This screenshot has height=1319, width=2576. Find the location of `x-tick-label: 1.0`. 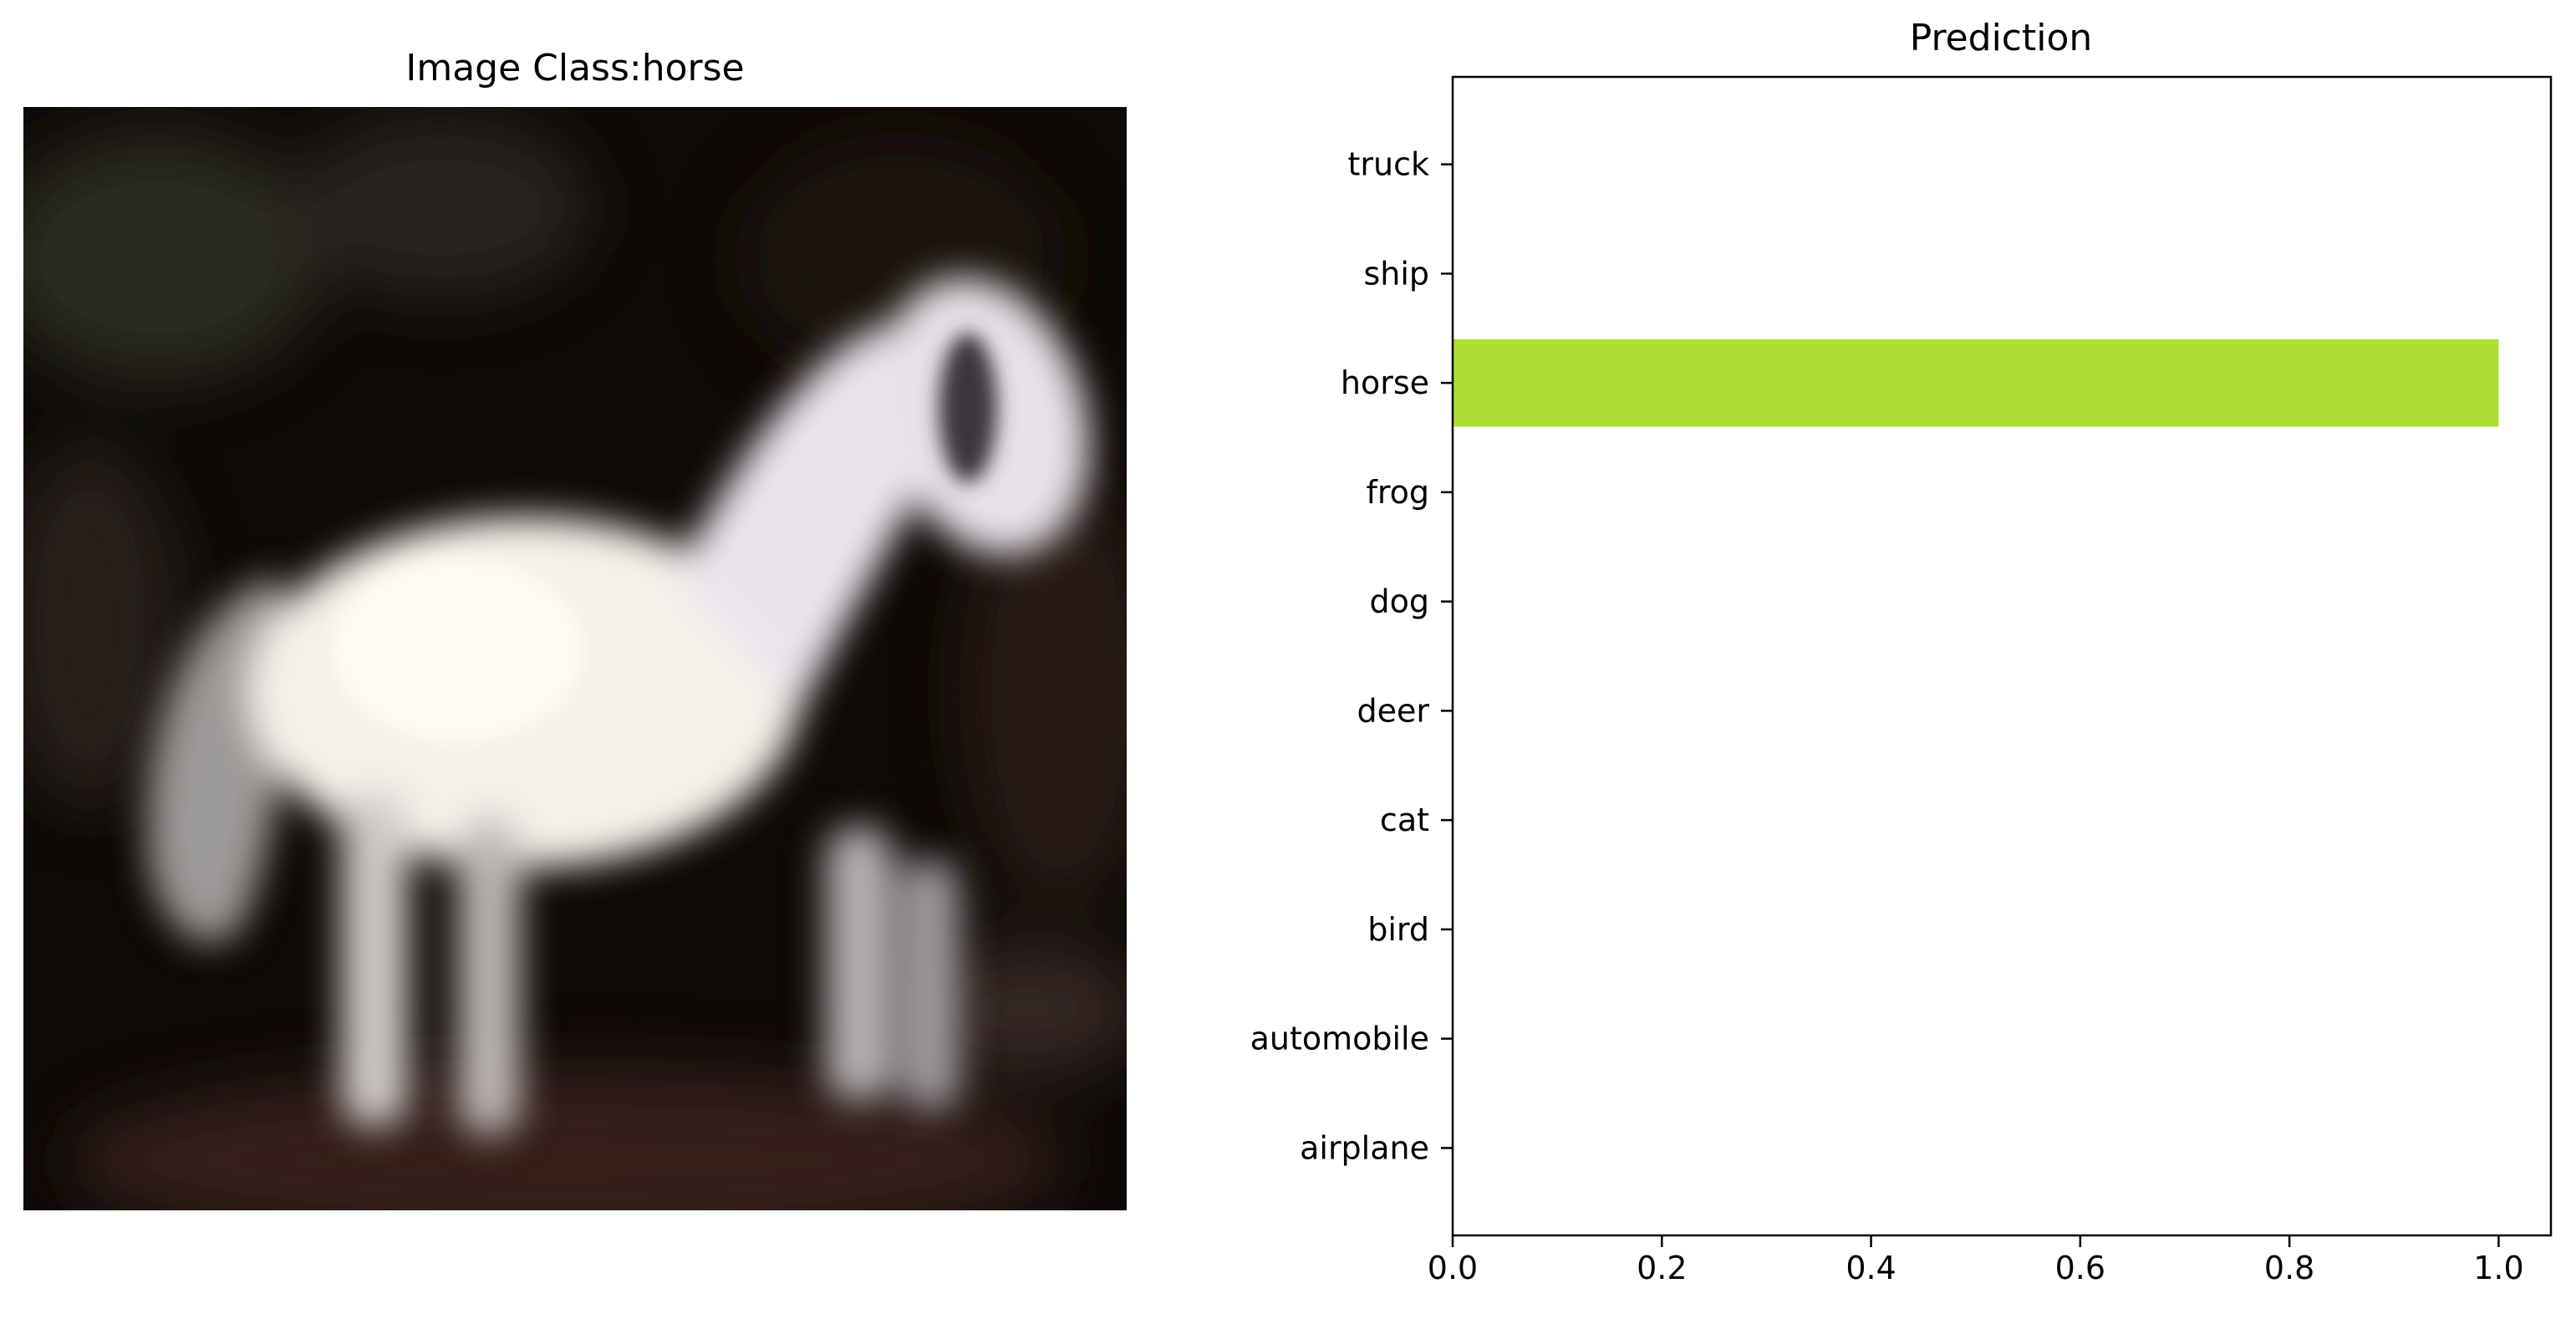

x-tick-label: 1.0 is located at coordinates (2498, 1268).